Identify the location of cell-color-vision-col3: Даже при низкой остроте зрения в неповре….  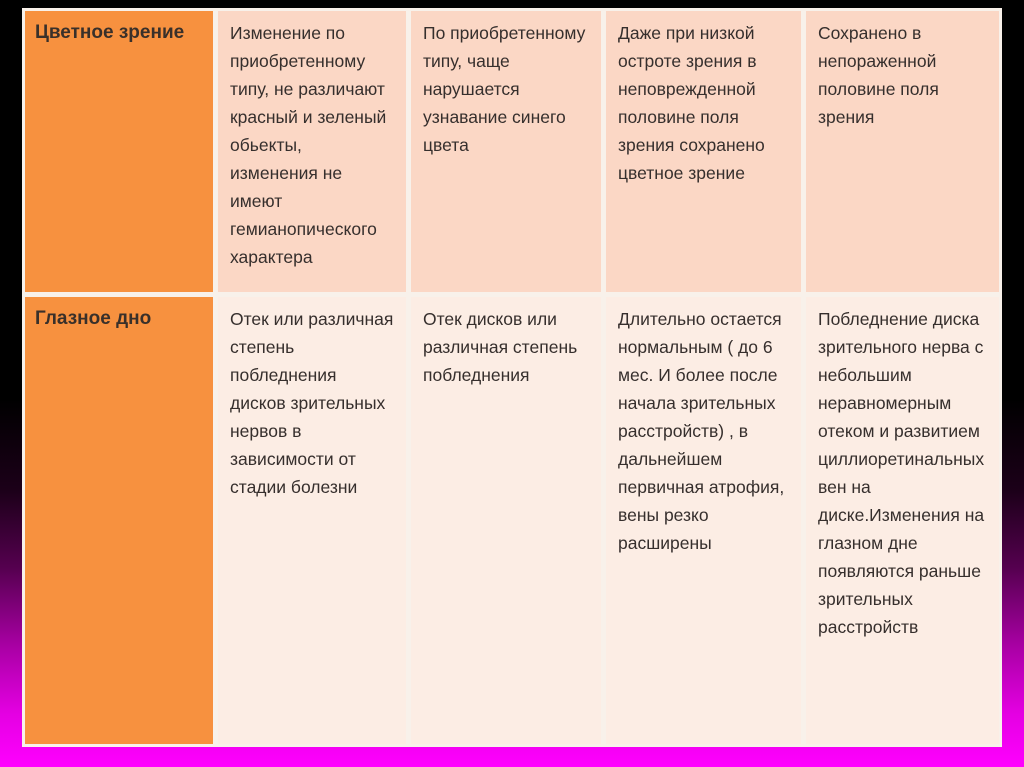
(703, 151).